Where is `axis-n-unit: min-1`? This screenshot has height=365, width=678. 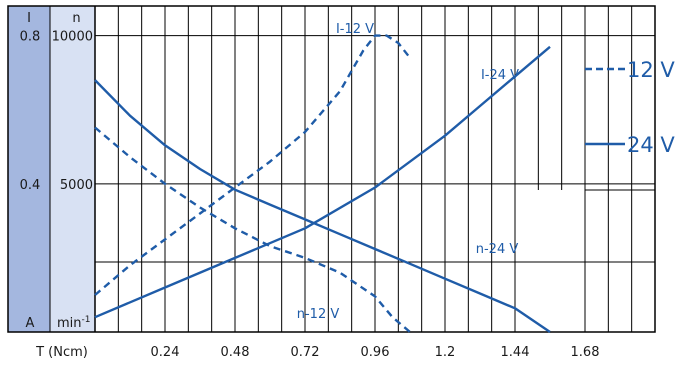 axis-n-unit: min-1 is located at coordinates (74, 323).